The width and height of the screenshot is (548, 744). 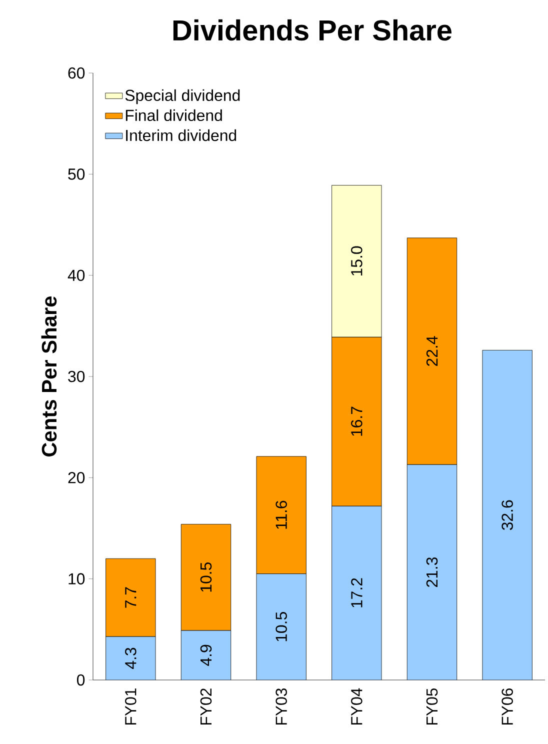 I want to click on x-tick-label: FY05, so click(x=432, y=706).